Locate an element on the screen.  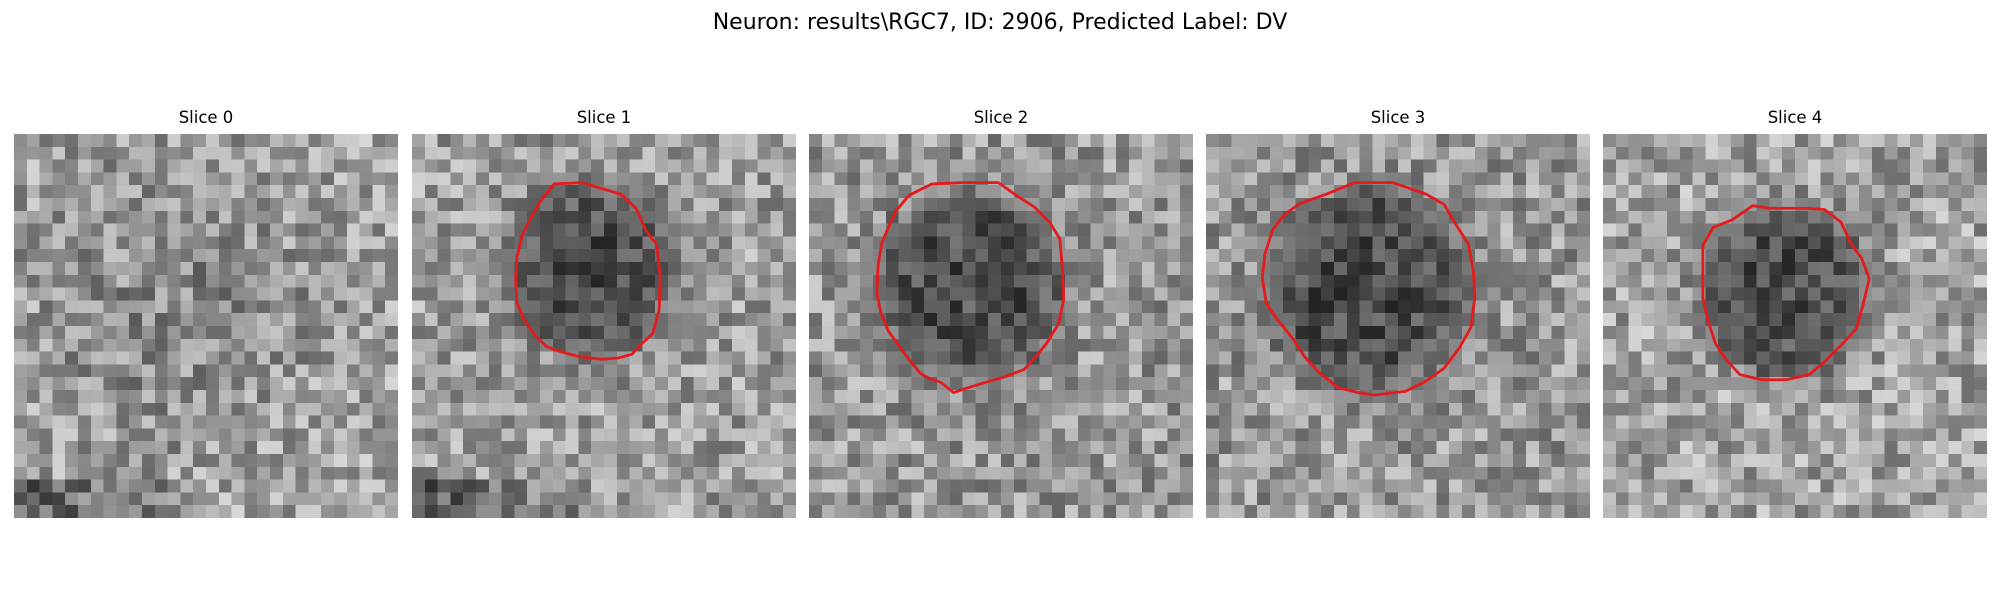
slice-title: Slice 4 is located at coordinates (1795, 117).